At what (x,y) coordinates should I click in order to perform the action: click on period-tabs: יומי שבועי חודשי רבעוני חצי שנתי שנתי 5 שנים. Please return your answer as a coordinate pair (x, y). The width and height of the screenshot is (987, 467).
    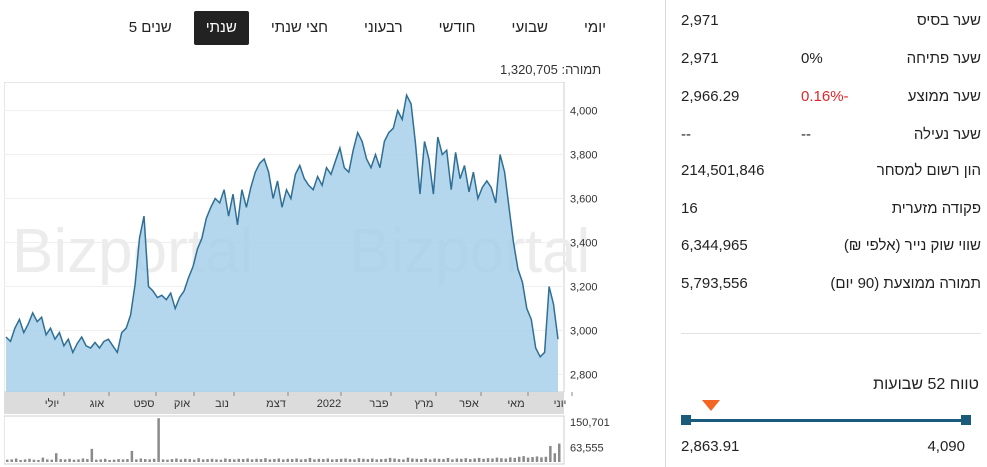
    Looking at the image, I should click on (350, 28).